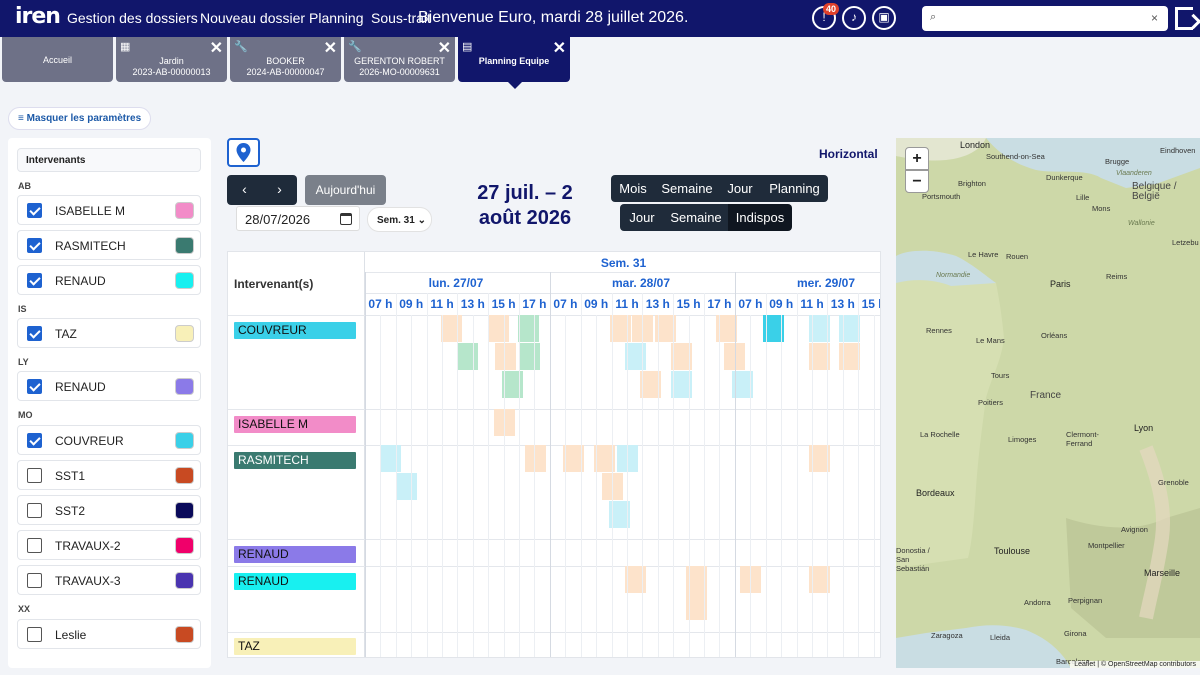 The width and height of the screenshot is (1200, 675). What do you see at coordinates (132, 18) in the screenshot?
I see `nav-gestion-dossiers: Gestion des dossiers` at bounding box center [132, 18].